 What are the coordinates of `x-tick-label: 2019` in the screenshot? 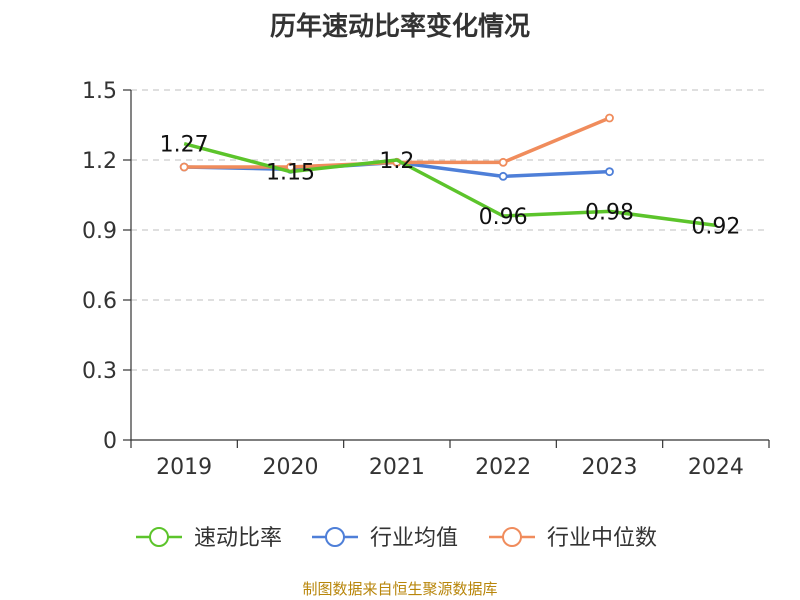 It's located at (184, 467).